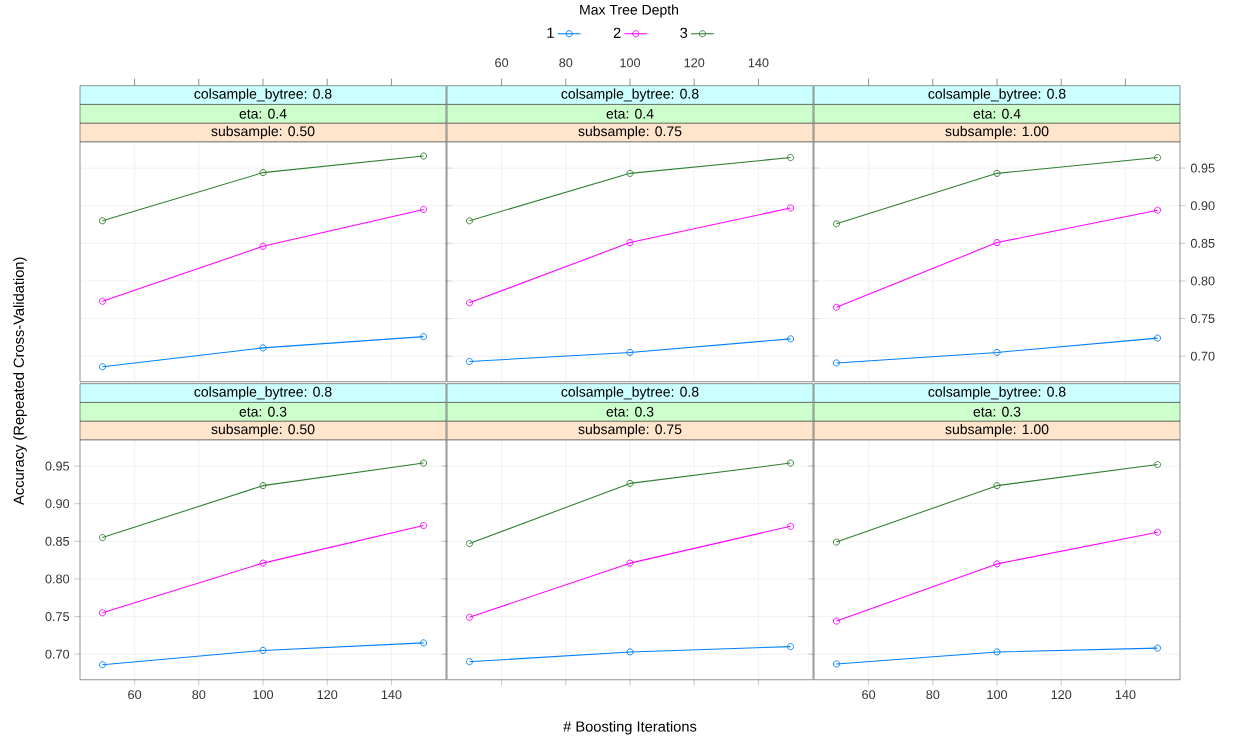 This screenshot has height=744, width=1233. Describe the element at coordinates (629, 11) in the screenshot. I see `legend-title: Max Tree Depth` at that location.